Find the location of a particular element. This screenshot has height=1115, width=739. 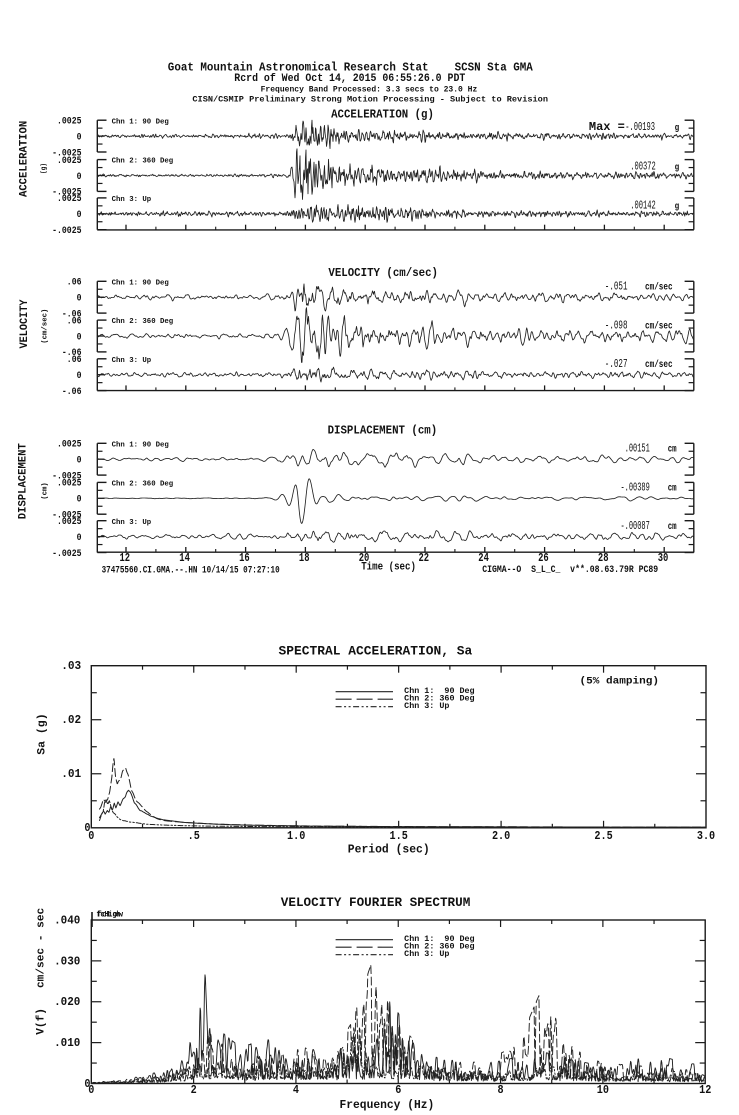

svg-text: 2.5 is located at coordinates (603, 836).